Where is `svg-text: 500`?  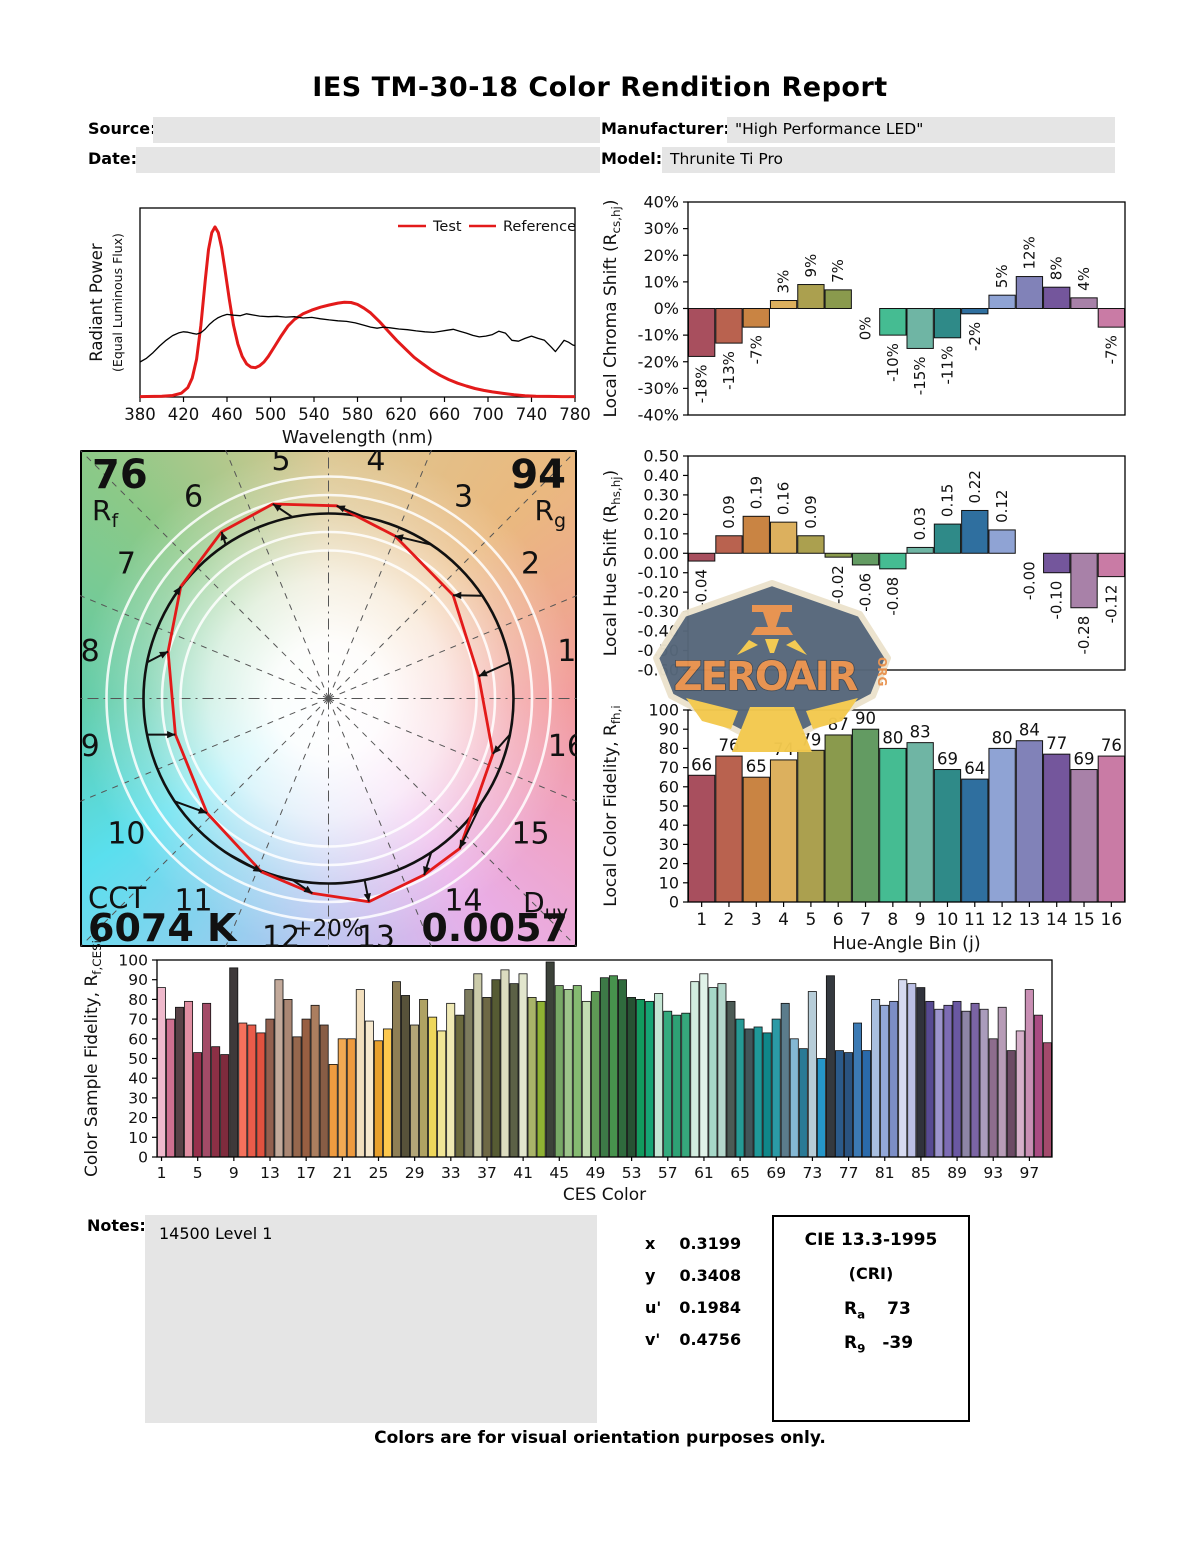
svg-text: 500 is located at coordinates (271, 414).